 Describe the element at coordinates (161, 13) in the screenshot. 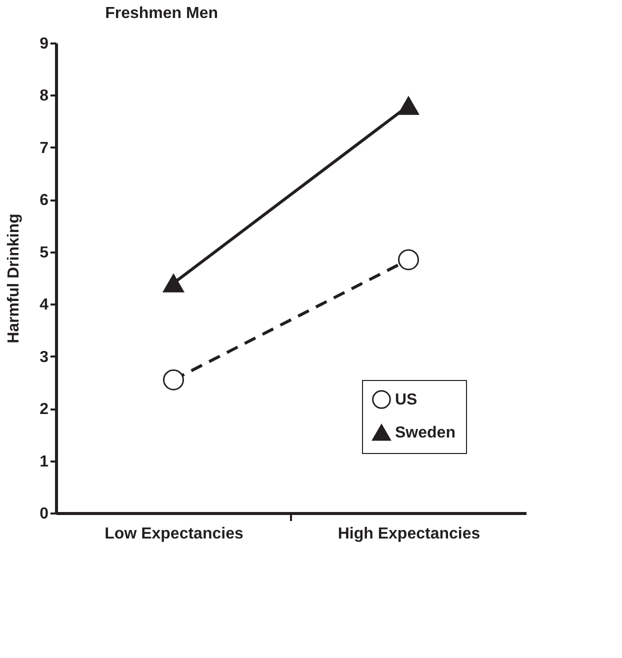

I see `chart-title: Freshmen Men` at that location.